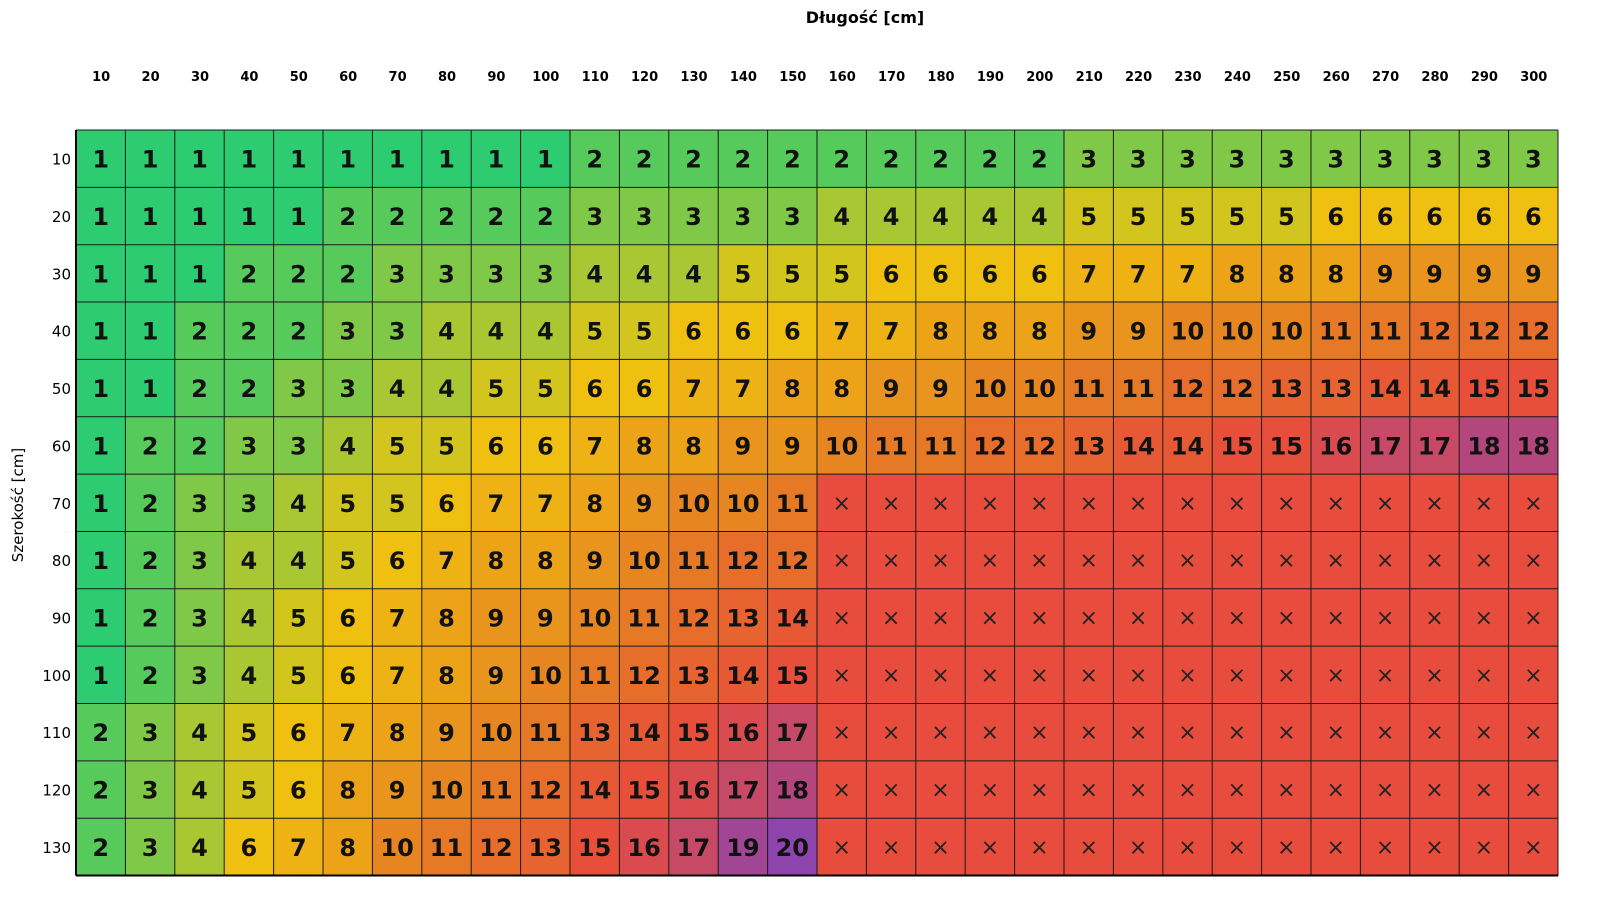 The height and width of the screenshot is (903, 1600). I want to click on x-tick-label: 290, so click(1484, 77).